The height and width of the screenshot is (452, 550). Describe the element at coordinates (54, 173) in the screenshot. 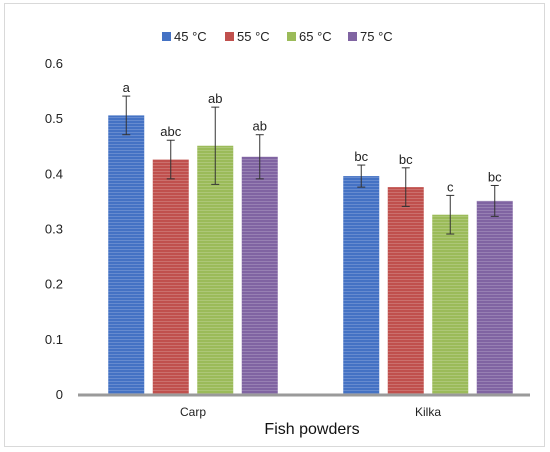

I see `y-tick-label: 0.4` at that location.